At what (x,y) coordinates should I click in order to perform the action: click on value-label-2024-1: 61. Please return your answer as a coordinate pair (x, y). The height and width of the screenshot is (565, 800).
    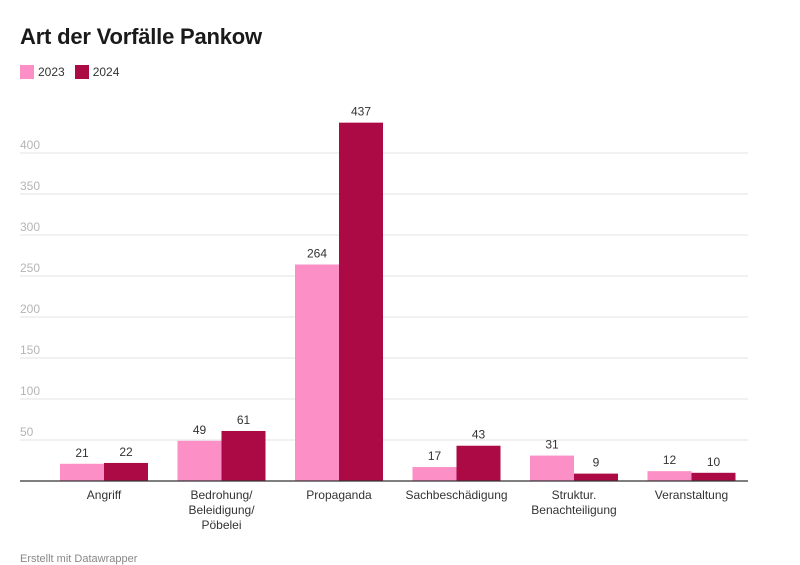
    Looking at the image, I should click on (244, 420).